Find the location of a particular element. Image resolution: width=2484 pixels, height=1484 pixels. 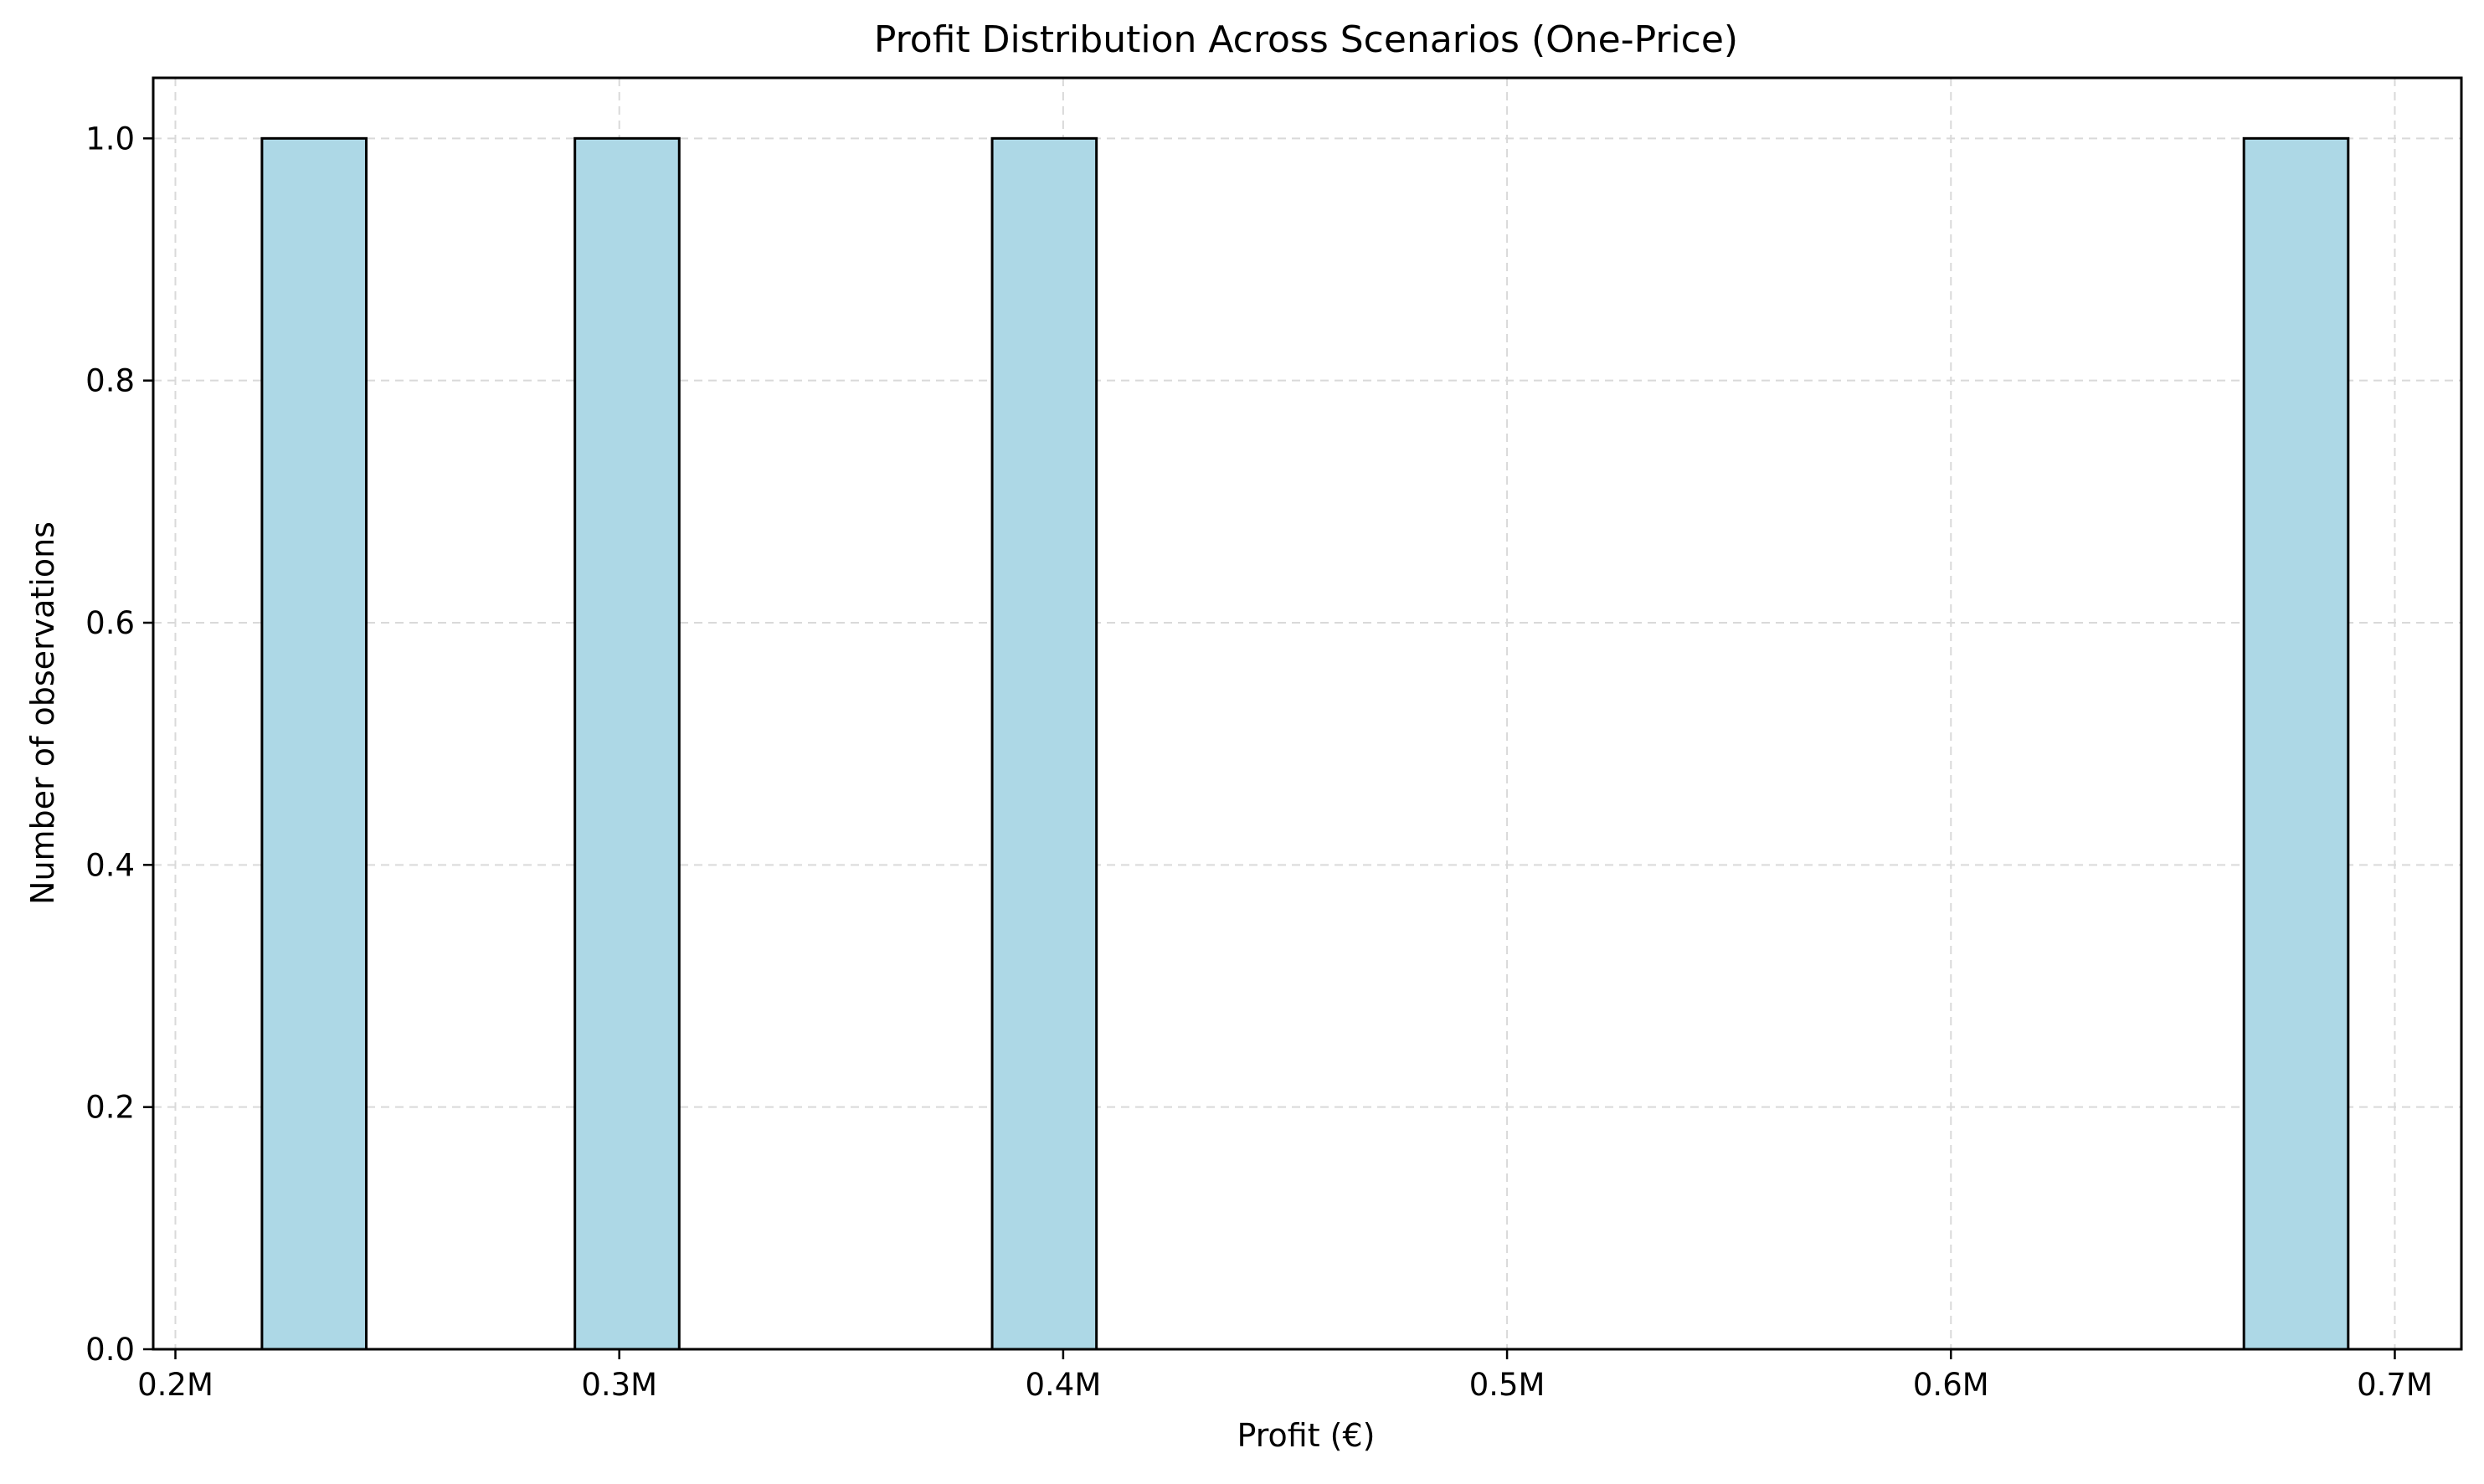

y-tick-label: 0.6 is located at coordinates (110, 623).